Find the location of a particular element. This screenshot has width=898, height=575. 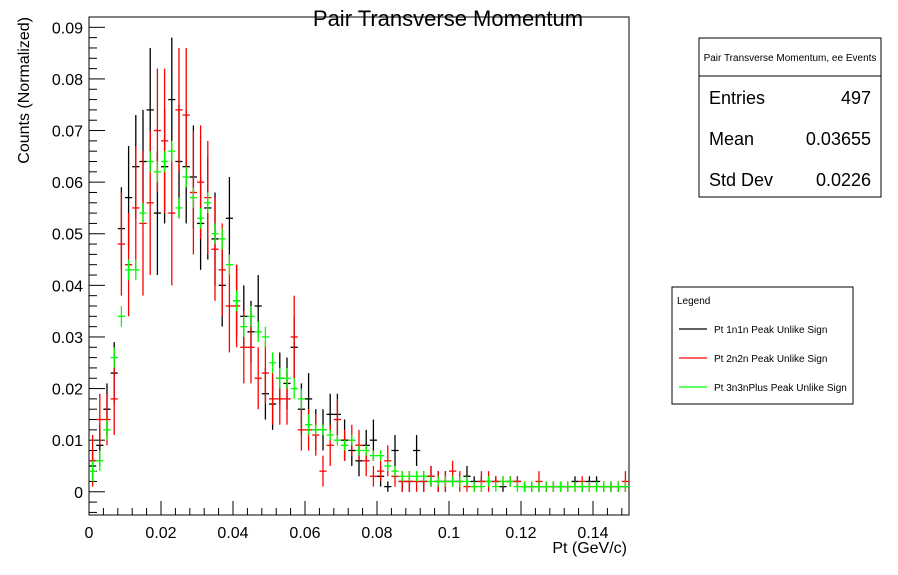

legend-entry: Pt 2n2n Peak Unlike Sign is located at coordinates (753, 359).